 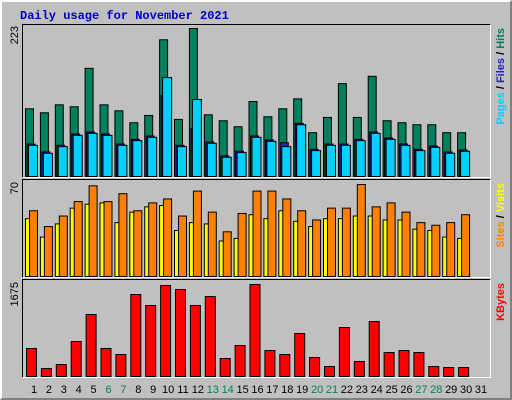 I want to click on legend-entry: Files, so click(x=501, y=70).